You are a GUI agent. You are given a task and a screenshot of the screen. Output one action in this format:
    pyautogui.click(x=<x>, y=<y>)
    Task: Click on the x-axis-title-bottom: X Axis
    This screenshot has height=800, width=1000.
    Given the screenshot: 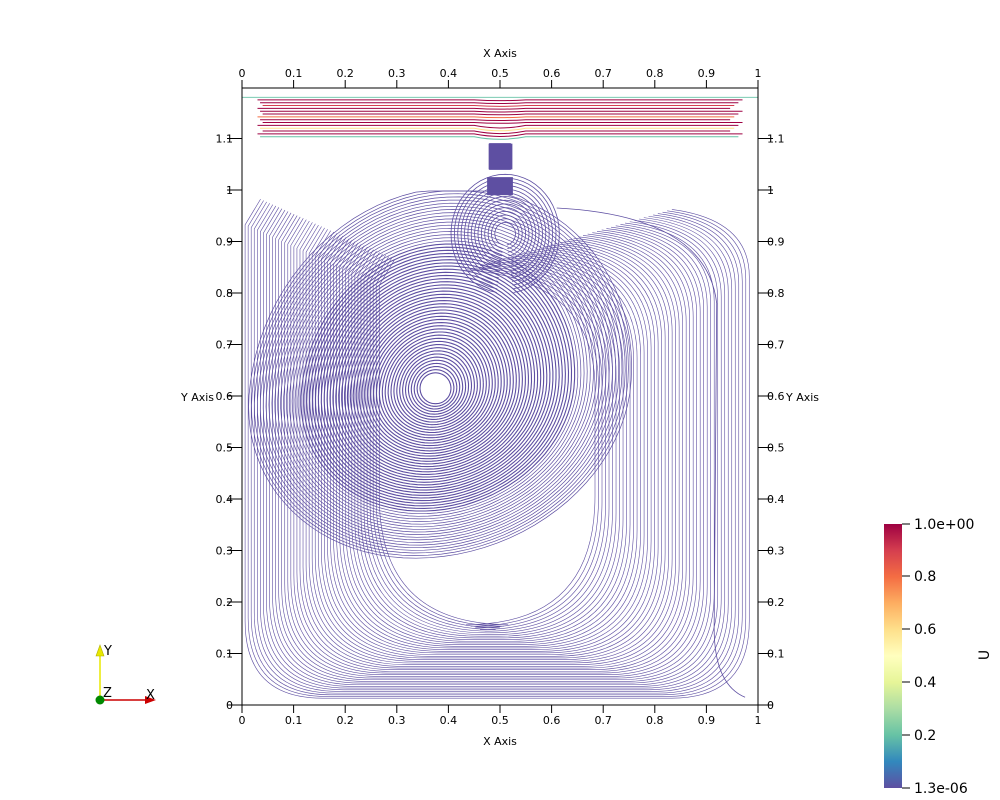 What is the action you would take?
    pyautogui.click(x=500, y=741)
    